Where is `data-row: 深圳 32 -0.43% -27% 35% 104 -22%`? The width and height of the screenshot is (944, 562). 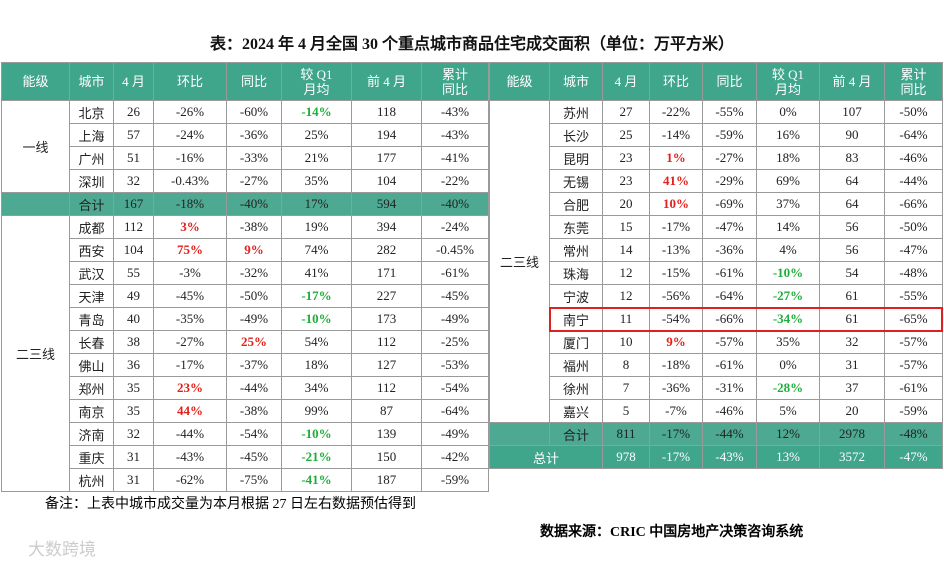 data-row: 深圳 32 -0.43% -27% 35% 104 -22% is located at coordinates (245, 181).